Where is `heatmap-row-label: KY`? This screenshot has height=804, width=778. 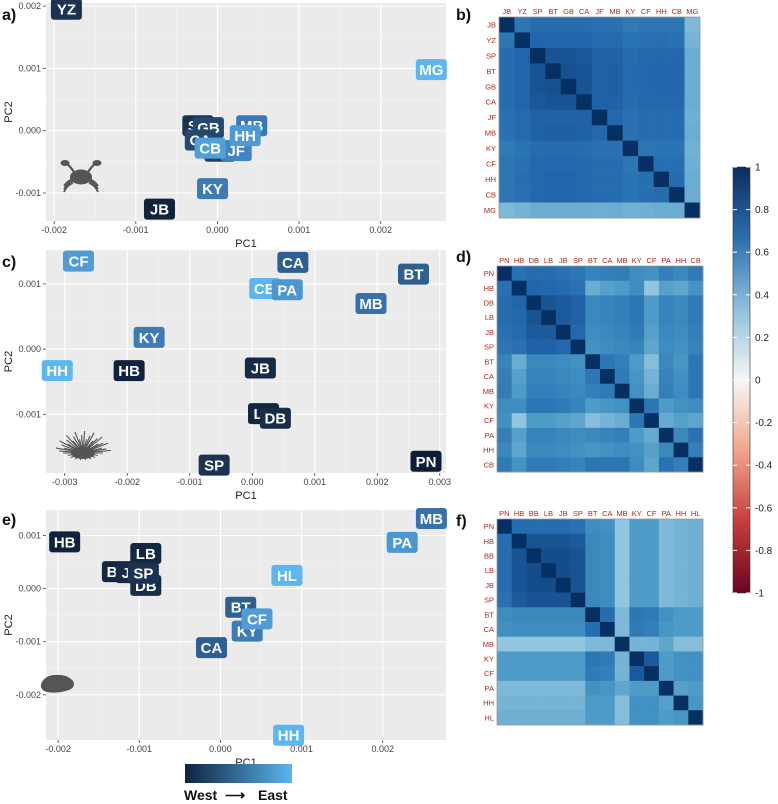
heatmap-row-label: KY is located at coordinates (489, 658).